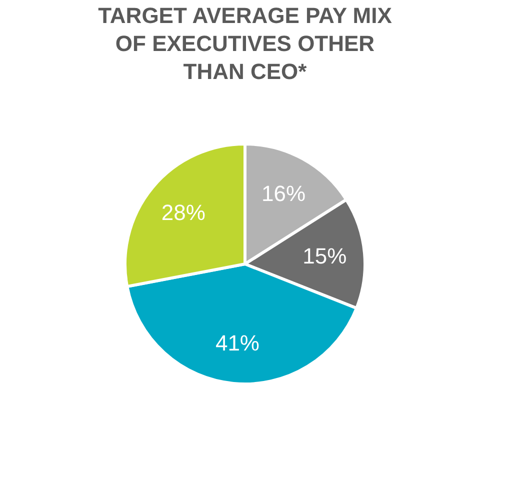  What do you see at coordinates (324, 255) in the screenshot?
I see `data-label: 15%` at bounding box center [324, 255].